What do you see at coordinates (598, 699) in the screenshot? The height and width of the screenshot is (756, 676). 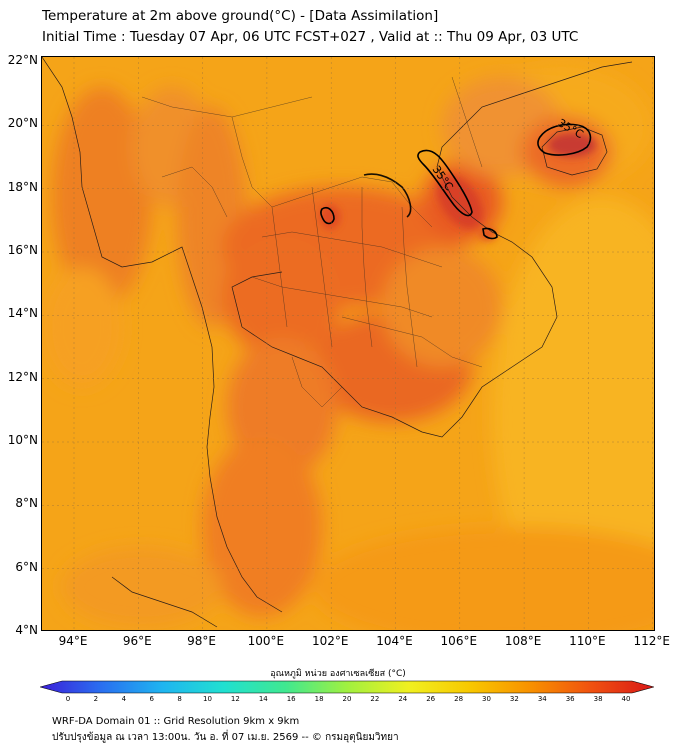 I see `colorbar-tick-label: 38` at bounding box center [598, 699].